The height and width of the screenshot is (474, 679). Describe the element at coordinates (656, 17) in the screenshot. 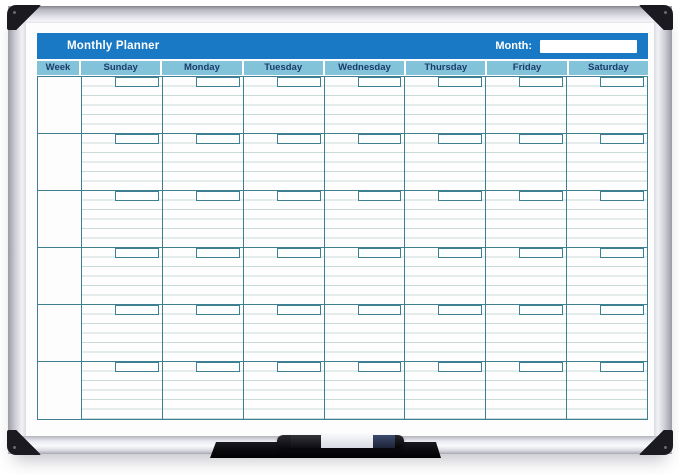

I see `corner-cap-top-right` at that location.